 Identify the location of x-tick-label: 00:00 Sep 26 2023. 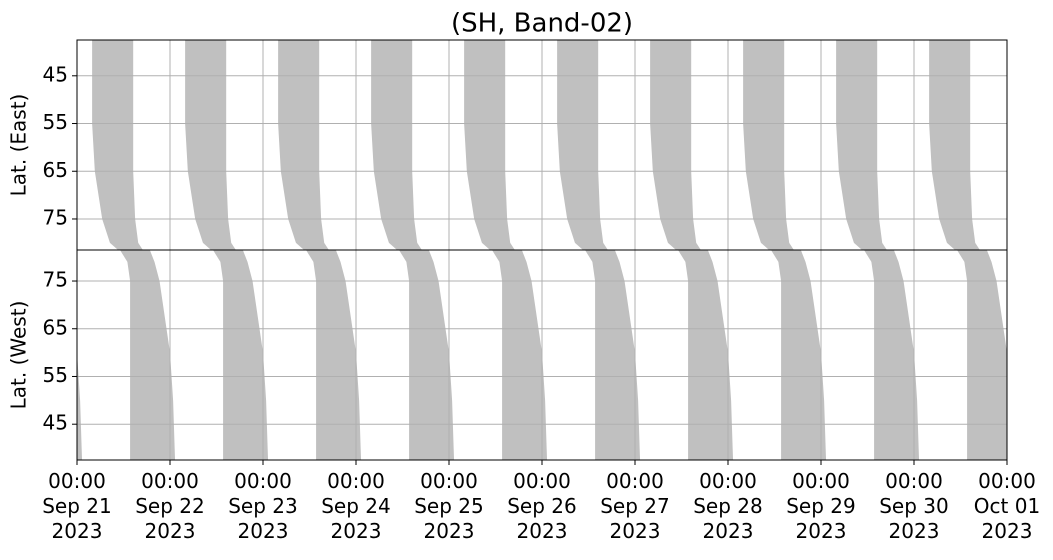
(542, 506).